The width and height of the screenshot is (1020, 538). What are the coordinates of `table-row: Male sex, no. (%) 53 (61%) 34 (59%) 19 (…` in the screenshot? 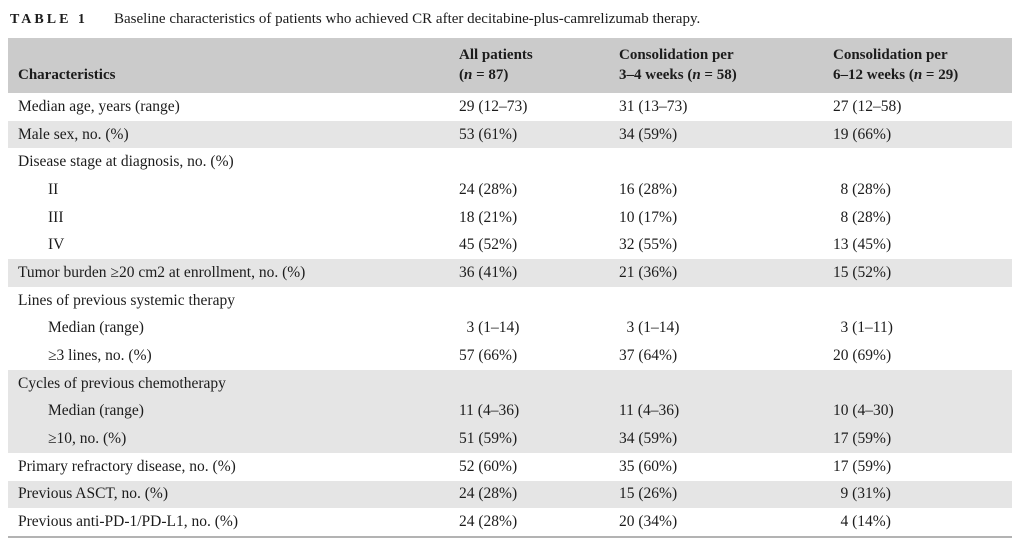 It's located at (510, 134).